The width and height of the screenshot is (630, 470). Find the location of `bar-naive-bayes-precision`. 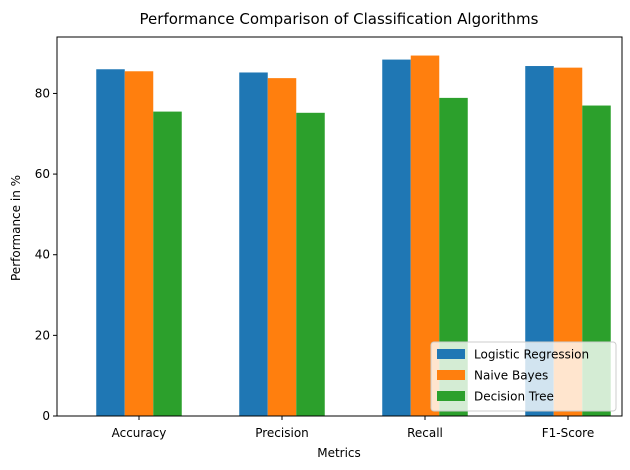

bar-naive-bayes-precision is located at coordinates (282, 247).